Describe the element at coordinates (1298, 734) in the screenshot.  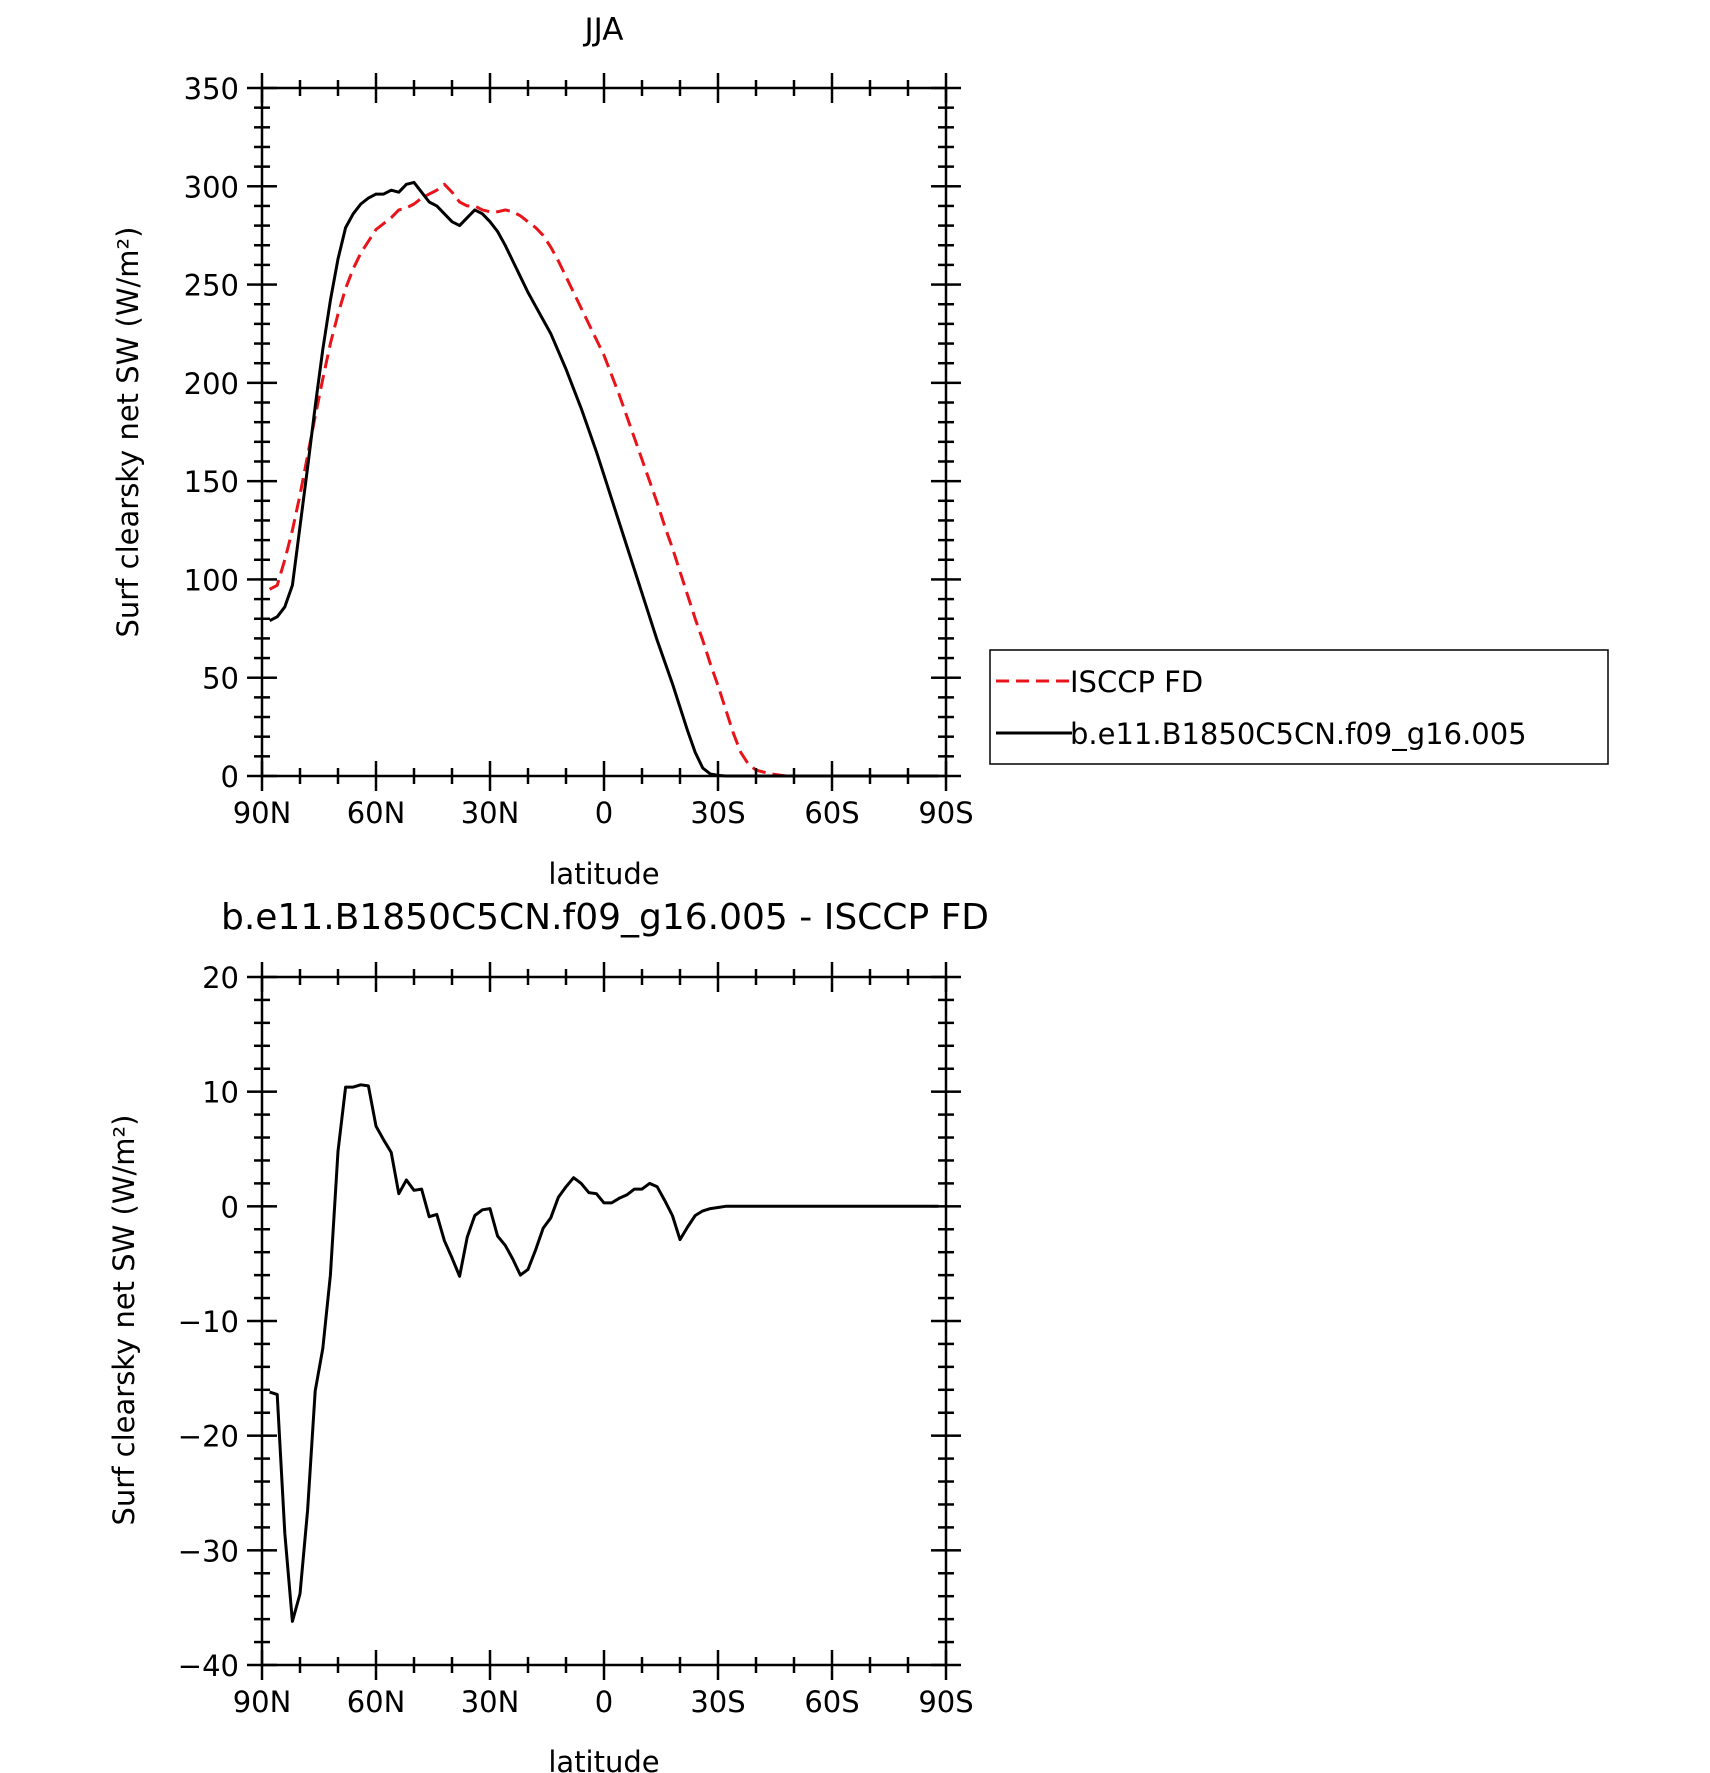
I see `legend-label-model: b.e11.B1850C5CN.f09_g16.005` at that location.